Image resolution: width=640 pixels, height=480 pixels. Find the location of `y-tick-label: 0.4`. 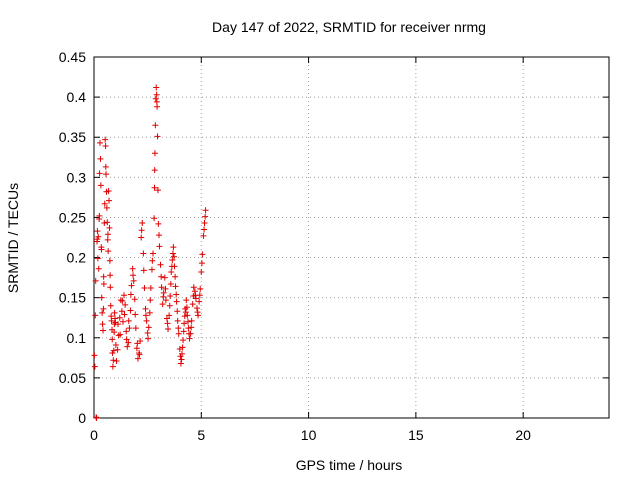

y-tick-label: 0.4 is located at coordinates (77, 97).